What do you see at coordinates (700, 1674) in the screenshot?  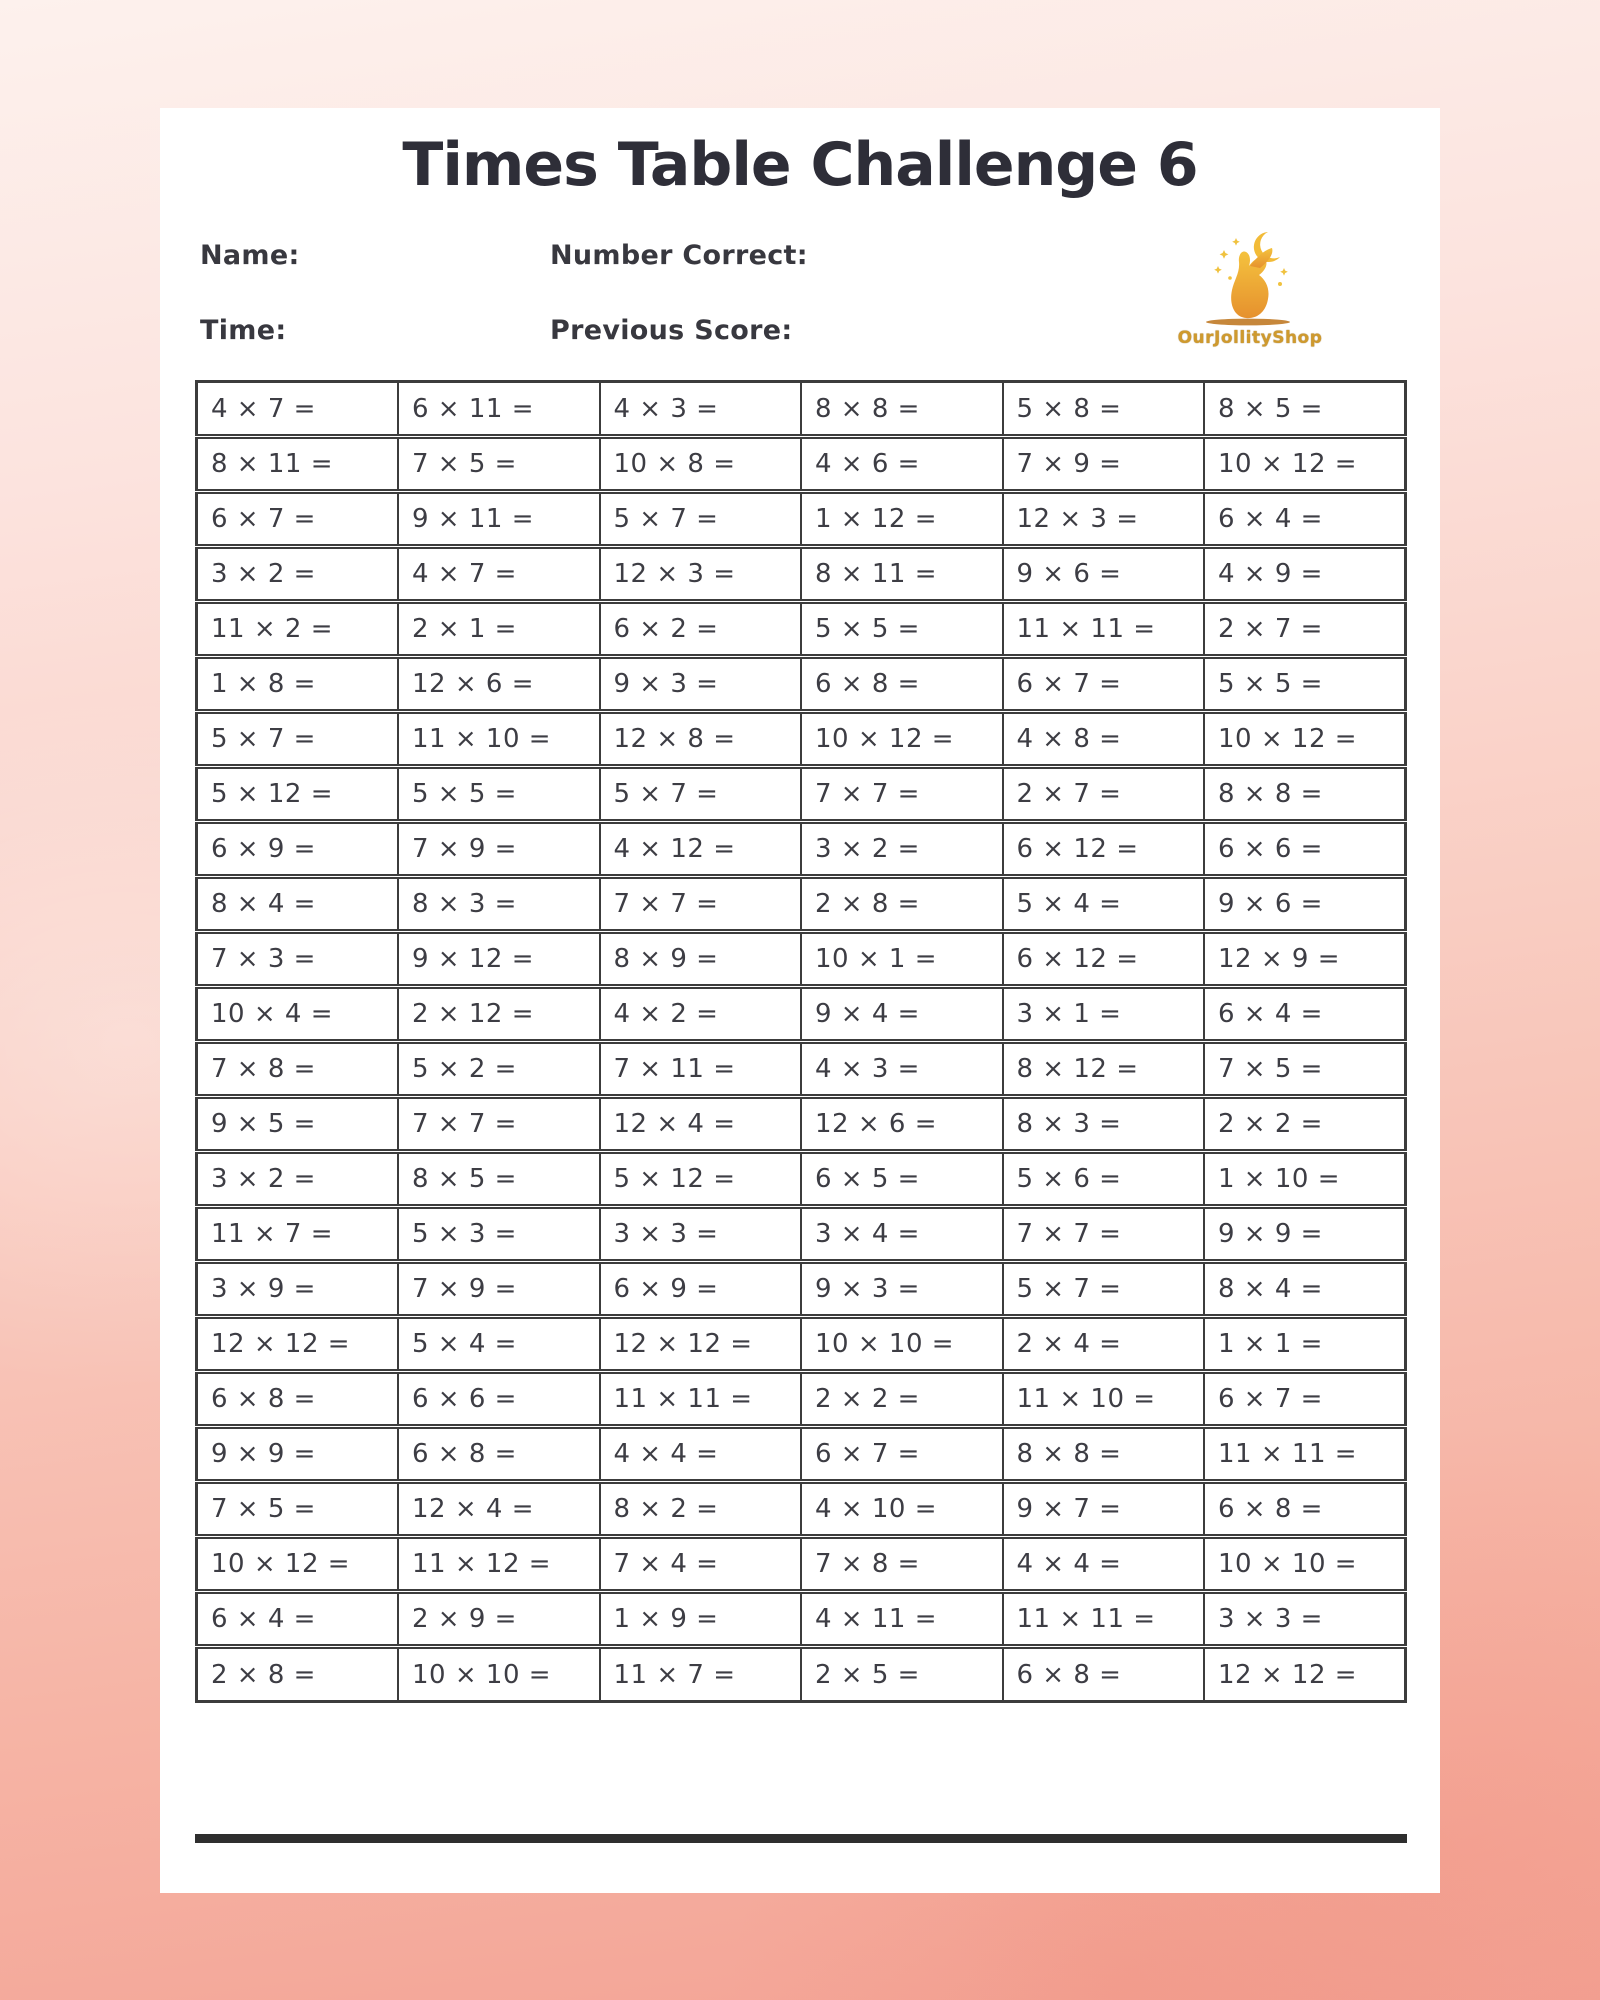 I see `problem-cell: 11 × 7 =` at bounding box center [700, 1674].